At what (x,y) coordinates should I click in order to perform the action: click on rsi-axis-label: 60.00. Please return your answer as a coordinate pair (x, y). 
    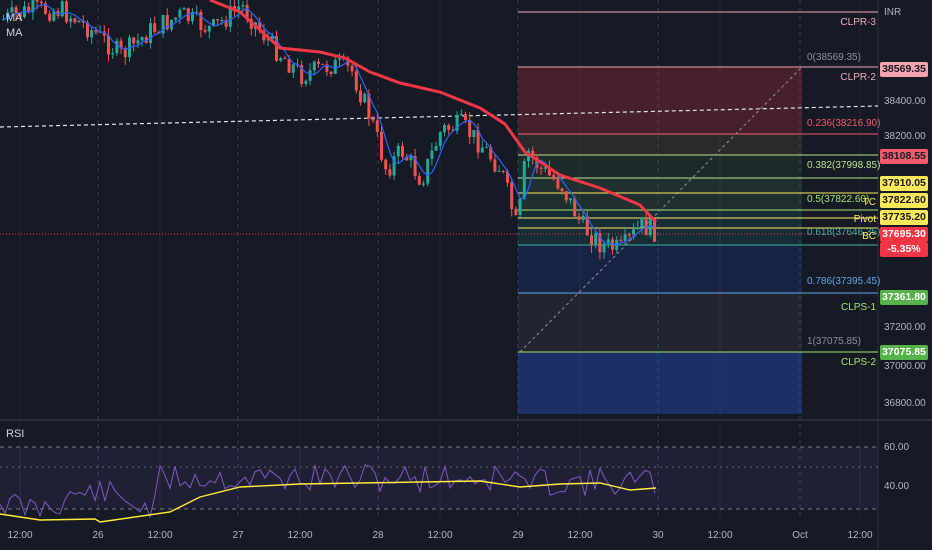
    Looking at the image, I should click on (897, 447).